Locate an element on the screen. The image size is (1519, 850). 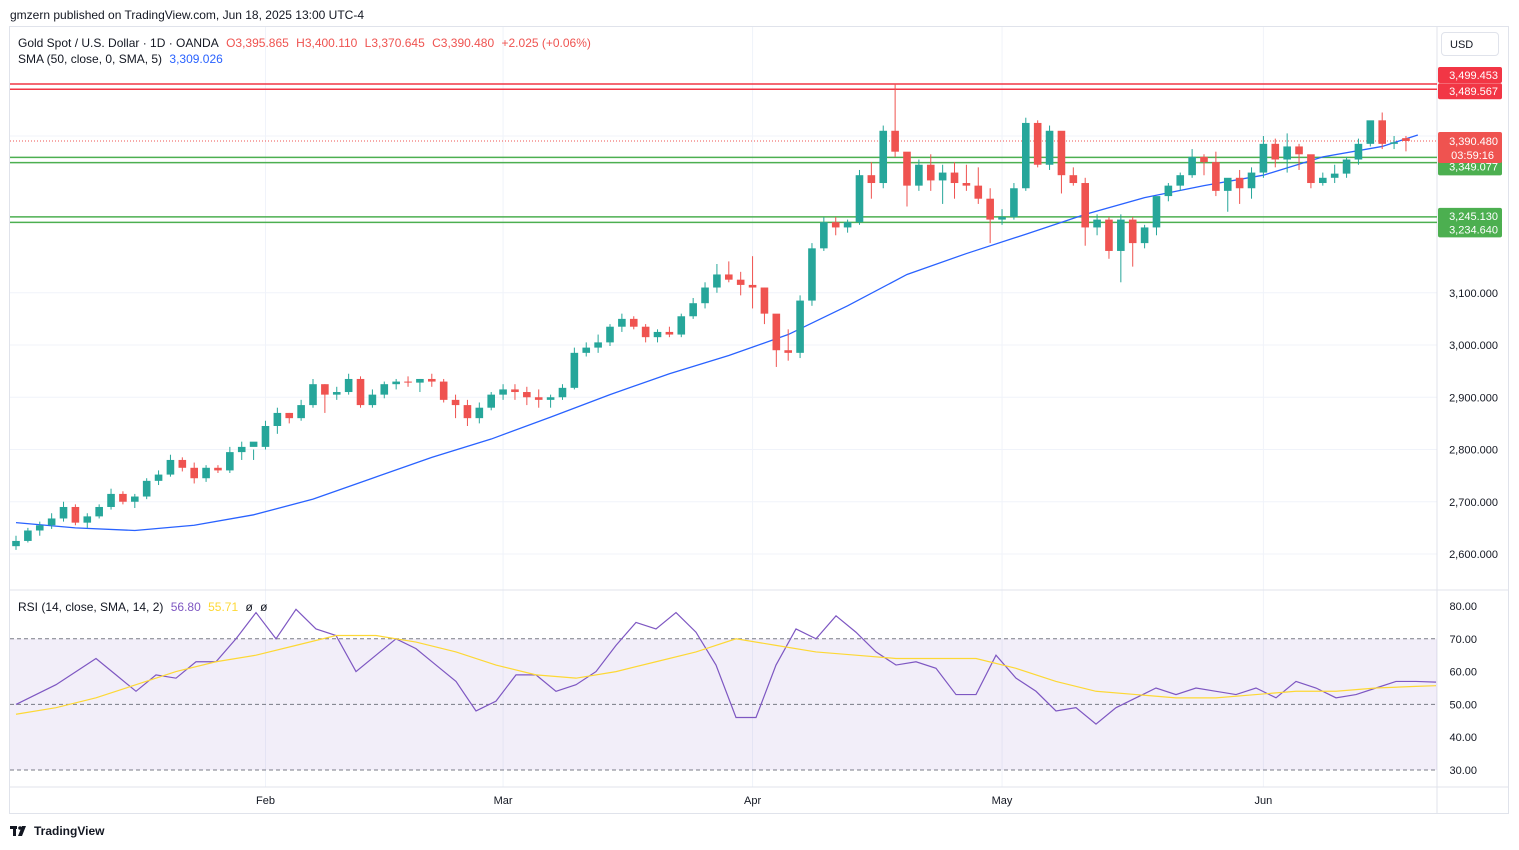
rsi-tick-label: 30.00 is located at coordinates (1463, 771).